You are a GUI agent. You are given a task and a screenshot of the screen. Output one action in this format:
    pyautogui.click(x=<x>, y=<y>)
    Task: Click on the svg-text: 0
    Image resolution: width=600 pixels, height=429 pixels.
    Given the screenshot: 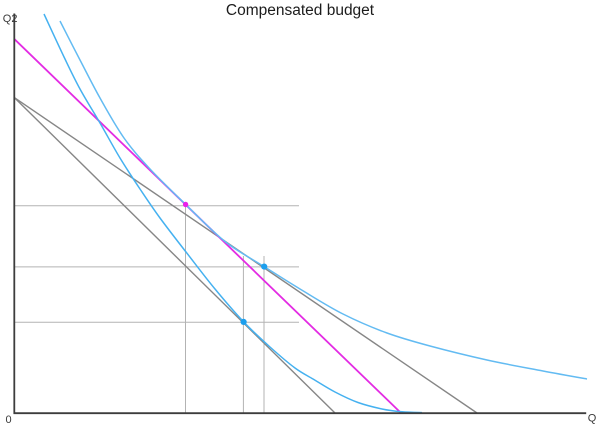 What is the action you would take?
    pyautogui.click(x=9, y=420)
    